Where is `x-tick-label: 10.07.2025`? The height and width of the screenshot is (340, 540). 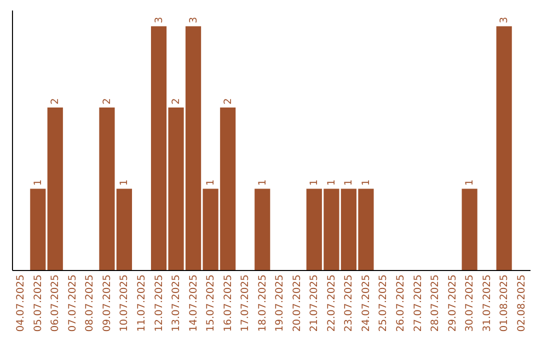
x-tick-label: 10.07.2025 is located at coordinates (124, 303).